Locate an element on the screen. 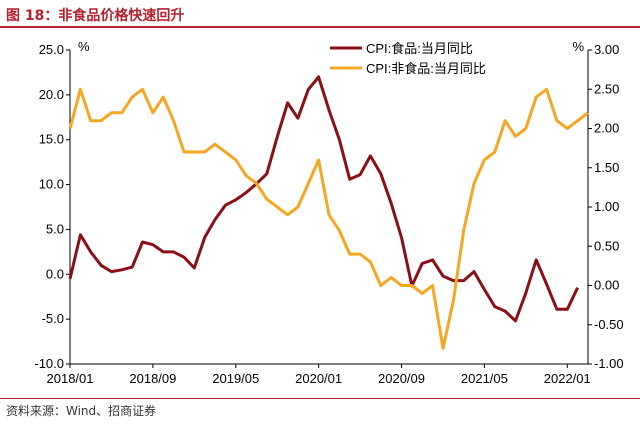 This screenshot has width=640, height=423. figure-title: 图 18：非食品价格快速回升 is located at coordinates (95, 16).